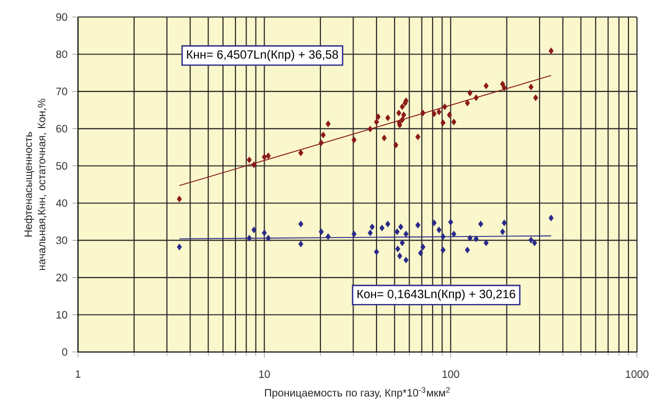 The image size is (662, 411). I want to click on y-tick-label: 20, so click(62, 278).